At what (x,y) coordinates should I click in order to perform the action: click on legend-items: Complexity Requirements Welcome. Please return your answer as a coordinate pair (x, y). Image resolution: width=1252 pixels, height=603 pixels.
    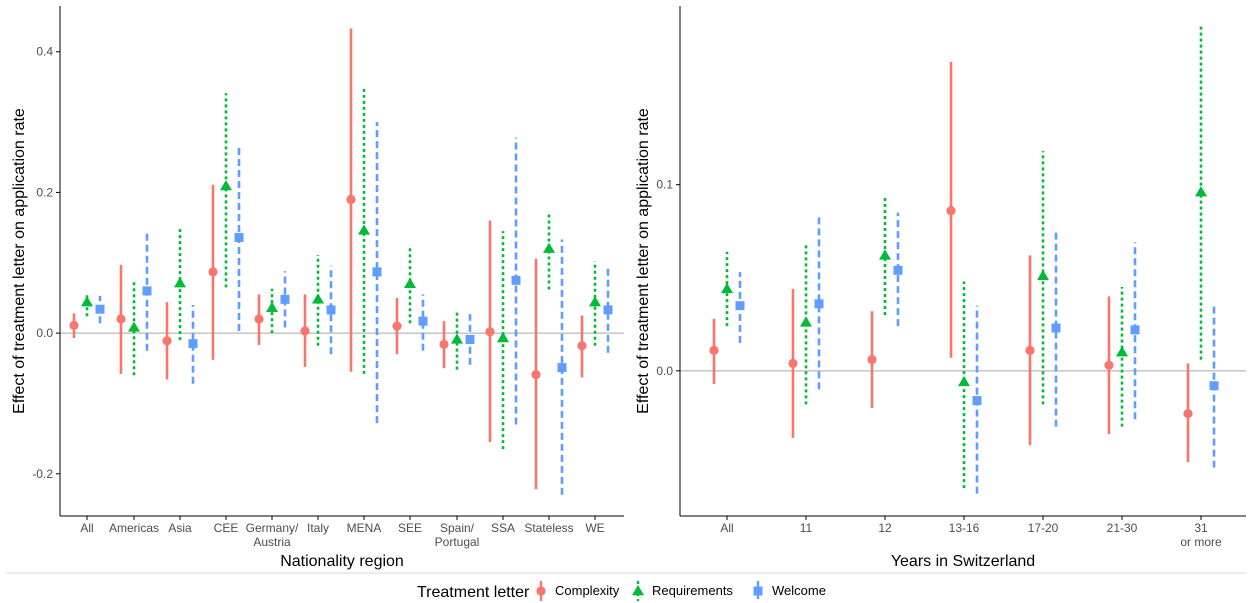
    Looking at the image, I should click on (681, 591).